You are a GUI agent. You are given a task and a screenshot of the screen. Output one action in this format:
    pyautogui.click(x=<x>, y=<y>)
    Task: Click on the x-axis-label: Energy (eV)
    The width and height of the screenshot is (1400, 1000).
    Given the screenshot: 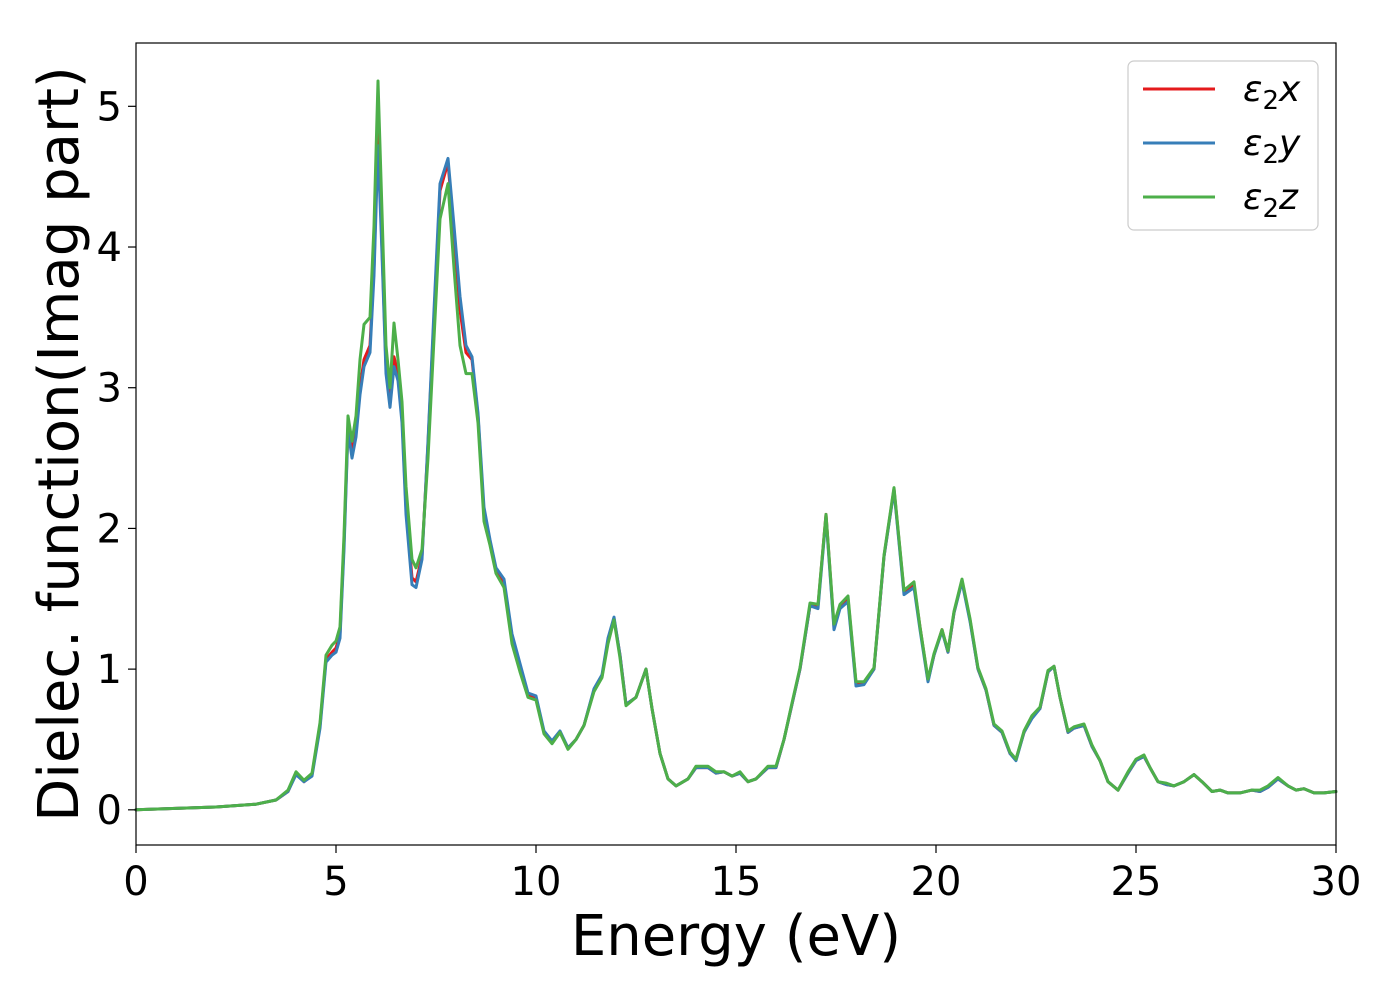 What is the action you would take?
    pyautogui.click(x=736, y=936)
    